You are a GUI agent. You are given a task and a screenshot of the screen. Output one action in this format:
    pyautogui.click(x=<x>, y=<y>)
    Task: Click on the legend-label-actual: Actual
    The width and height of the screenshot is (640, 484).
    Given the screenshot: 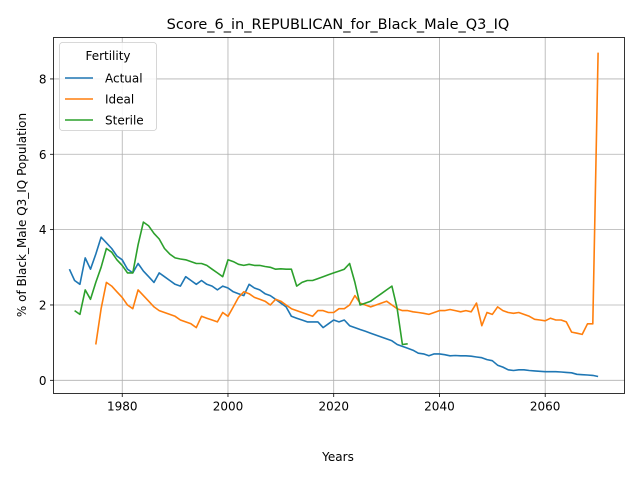 What is the action you would take?
    pyautogui.click(x=124, y=79)
    